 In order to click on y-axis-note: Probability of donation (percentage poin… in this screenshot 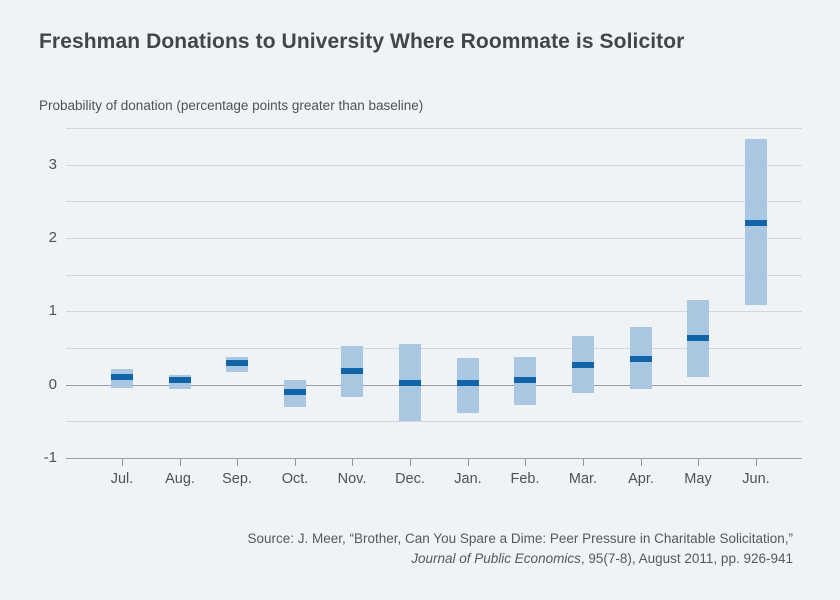, I will do `click(231, 105)`.